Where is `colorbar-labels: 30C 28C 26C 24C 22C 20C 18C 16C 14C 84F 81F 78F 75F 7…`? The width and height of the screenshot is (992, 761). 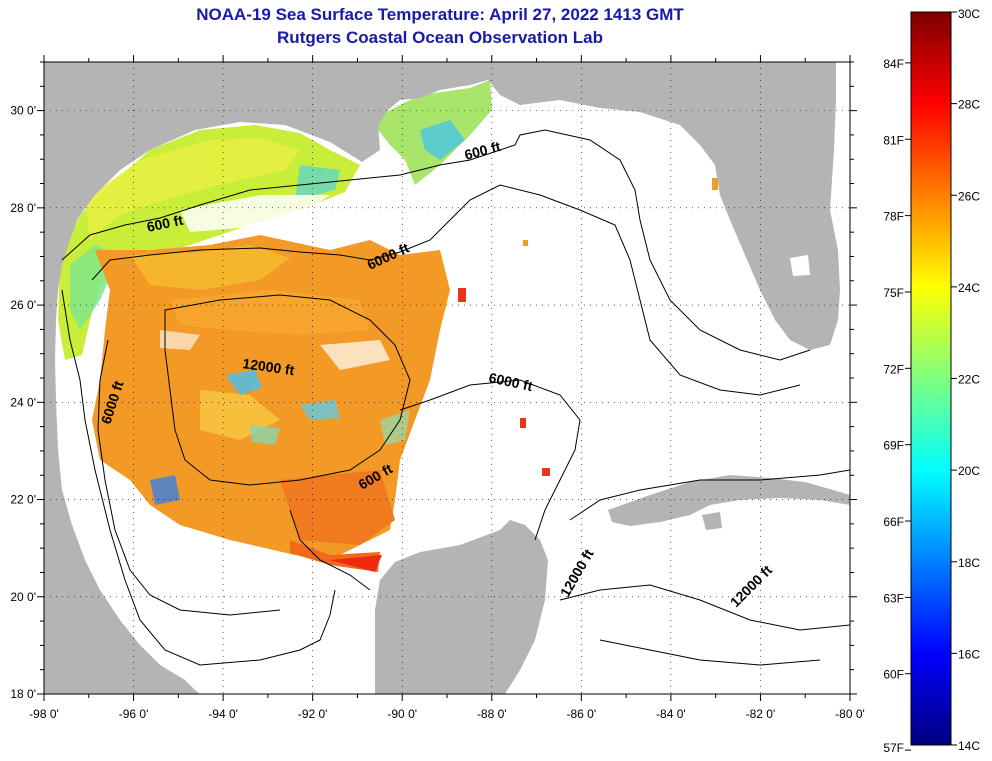
colorbar-labels: 30C 28C 26C 24C 22C 20C 18C 16C 14C 84F 81F 78F 75F 7… is located at coordinates (931, 381).